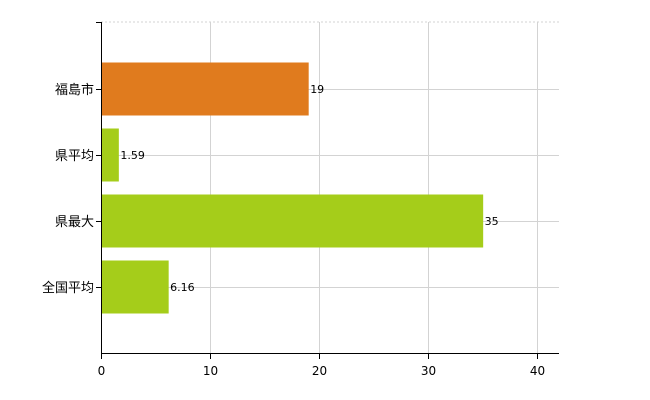 The width and height of the screenshot is (650, 400). What do you see at coordinates (74, 156) in the screenshot?
I see `category-label: 県平均` at bounding box center [74, 156].